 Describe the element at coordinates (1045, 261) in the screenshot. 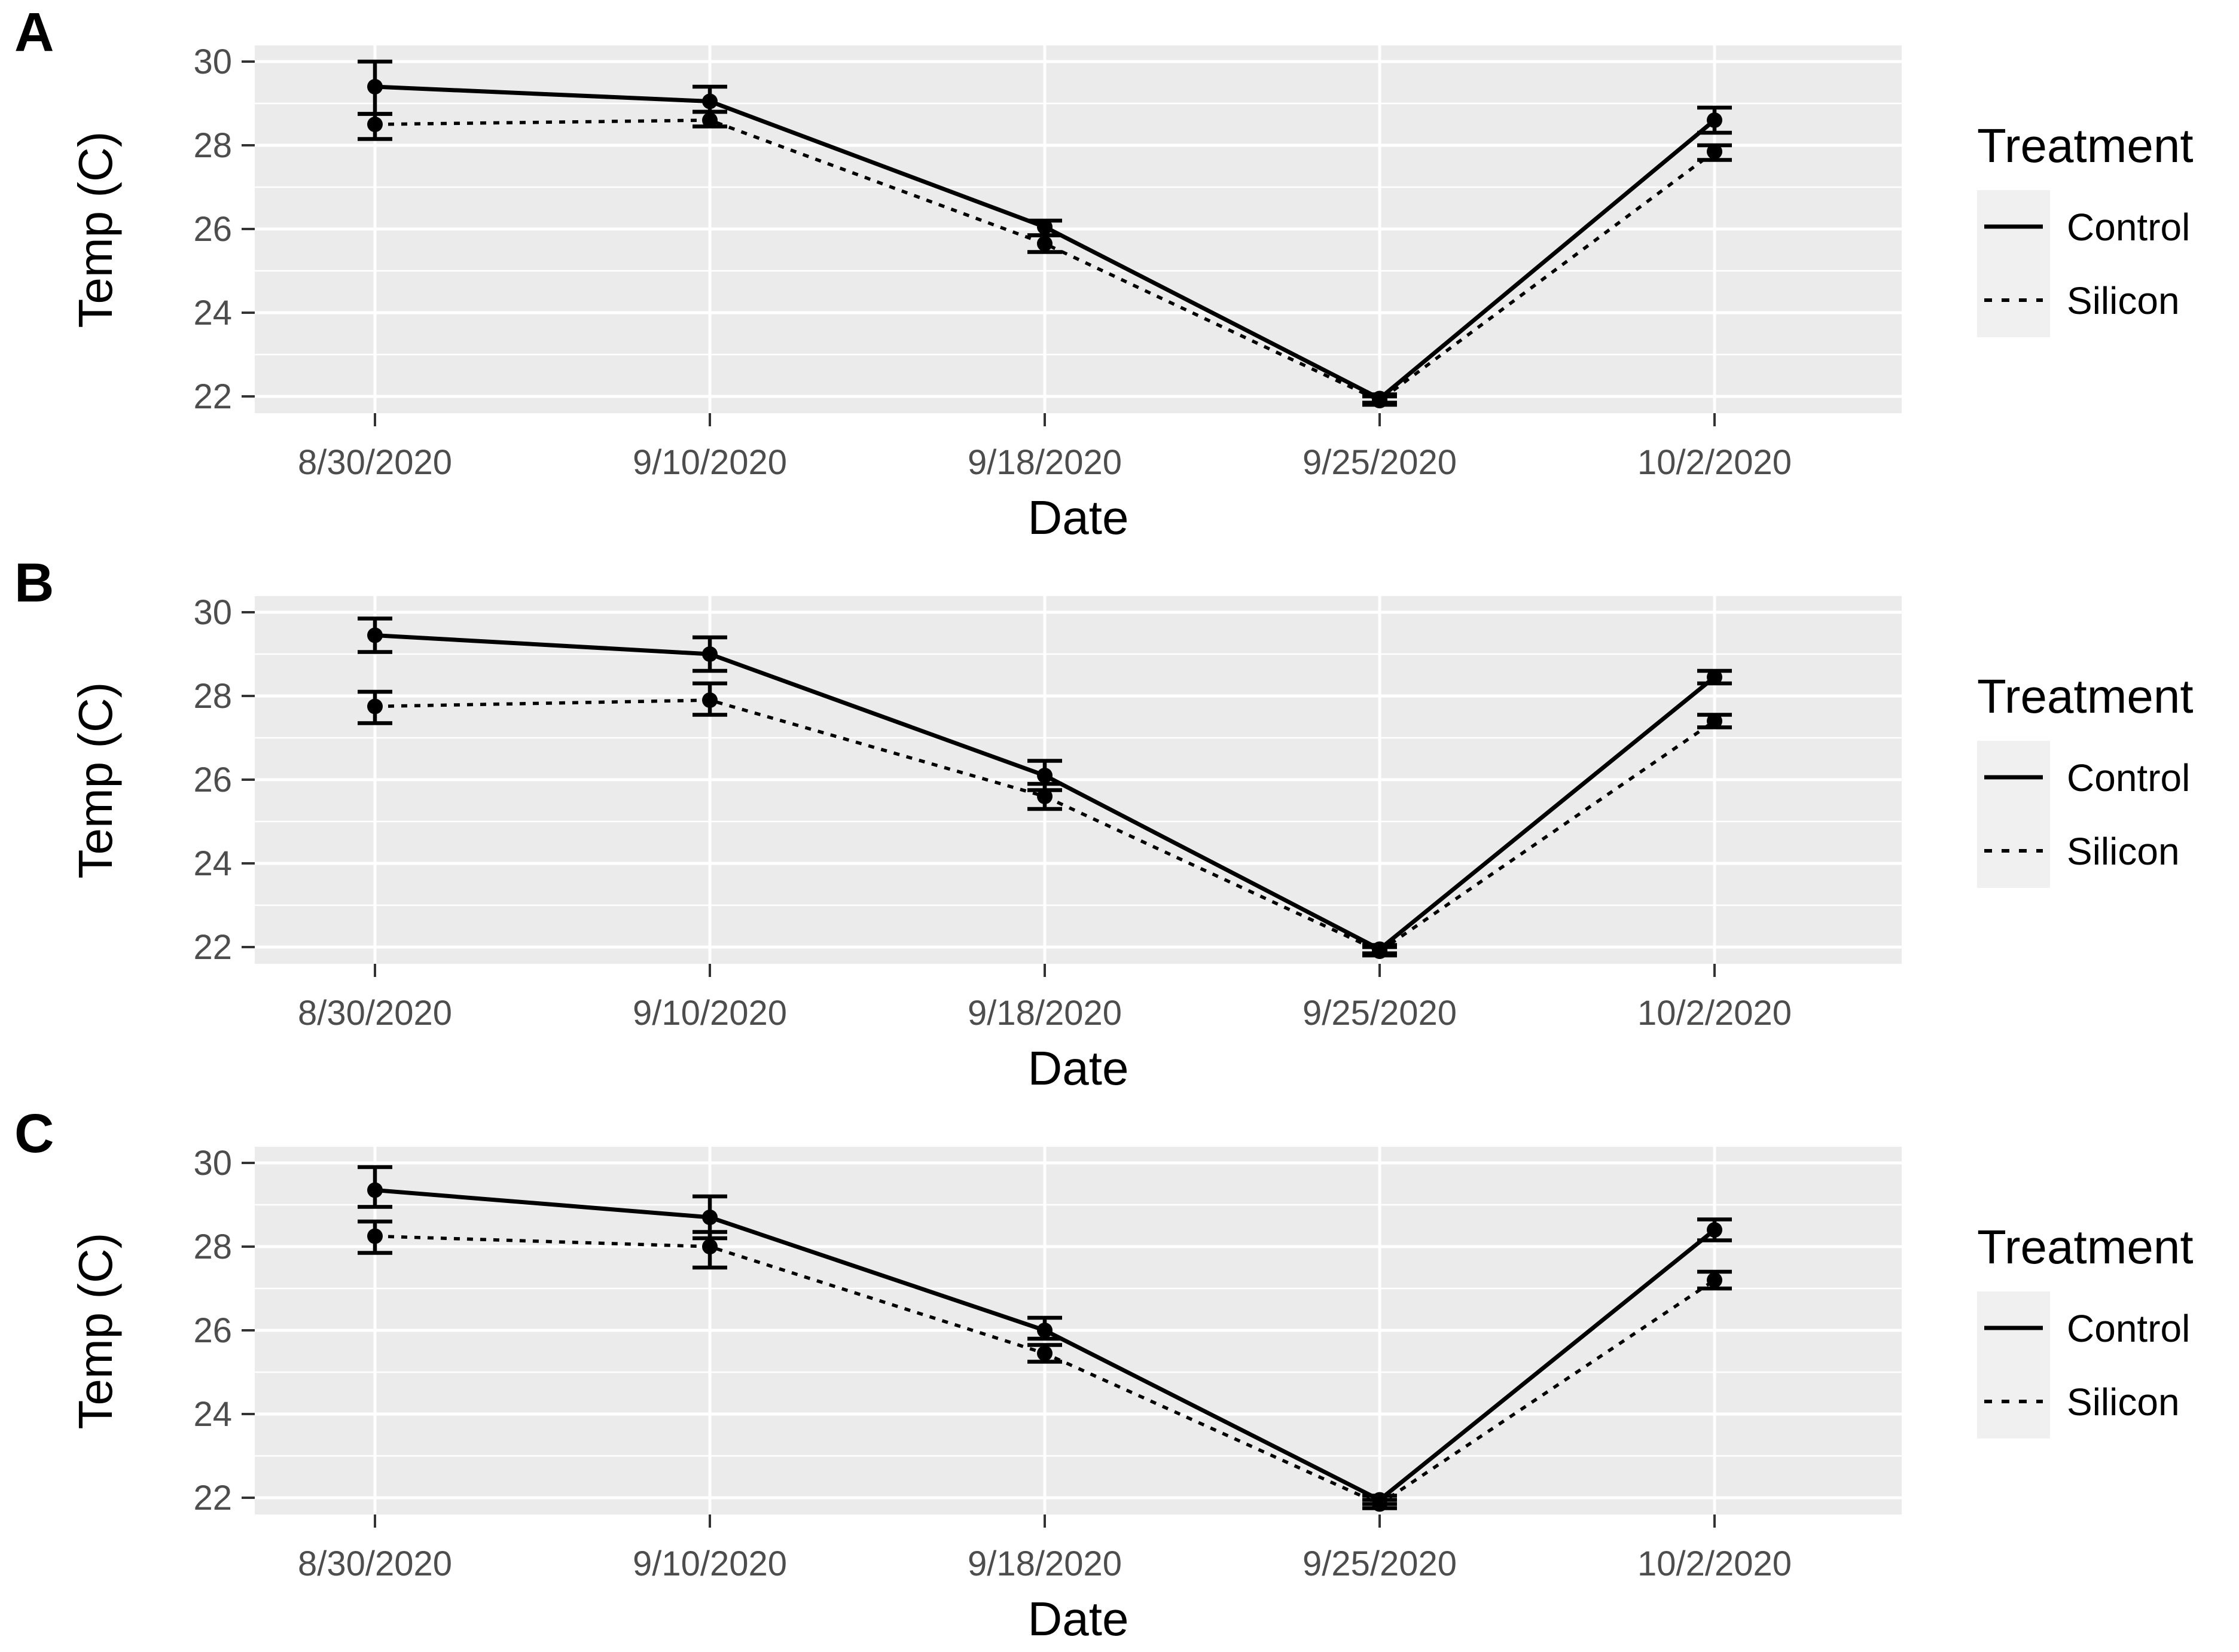

I see `data-line-dotted` at that location.